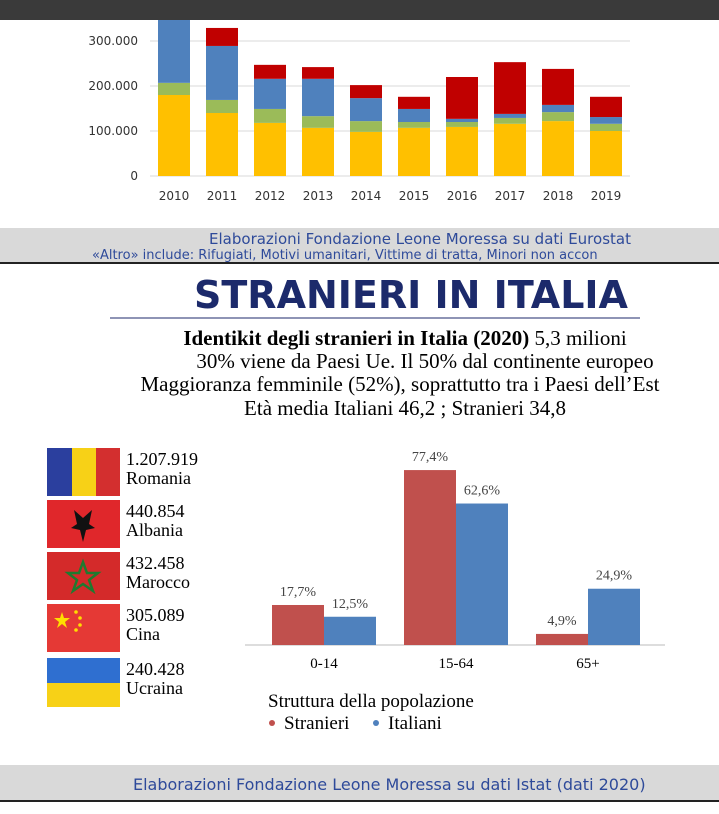 The image size is (719, 814). What do you see at coordinates (462, 196) in the screenshot?
I see `x-tick-label: 2016` at bounding box center [462, 196].